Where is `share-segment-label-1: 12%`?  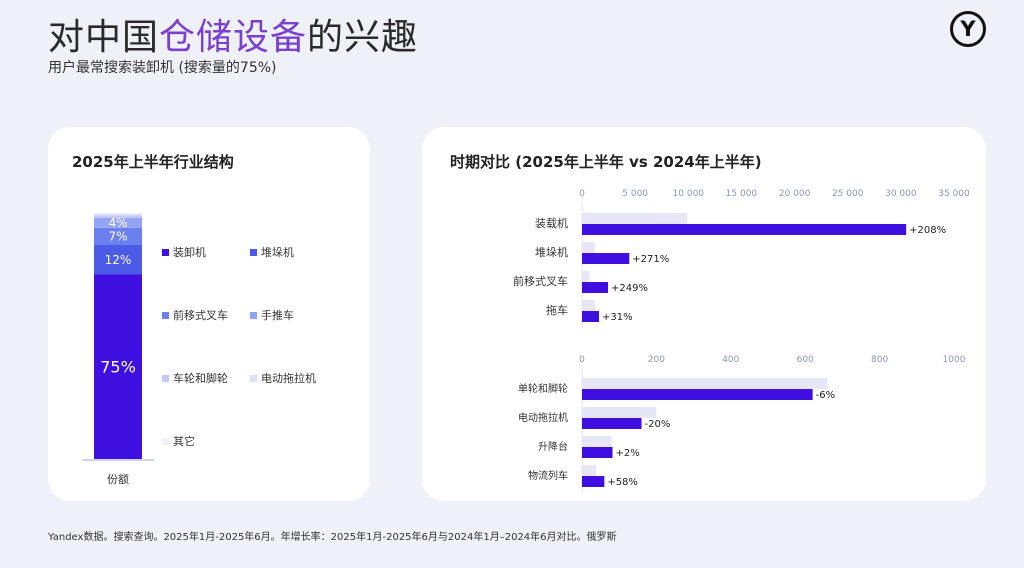 share-segment-label-1: 12% is located at coordinates (118, 260).